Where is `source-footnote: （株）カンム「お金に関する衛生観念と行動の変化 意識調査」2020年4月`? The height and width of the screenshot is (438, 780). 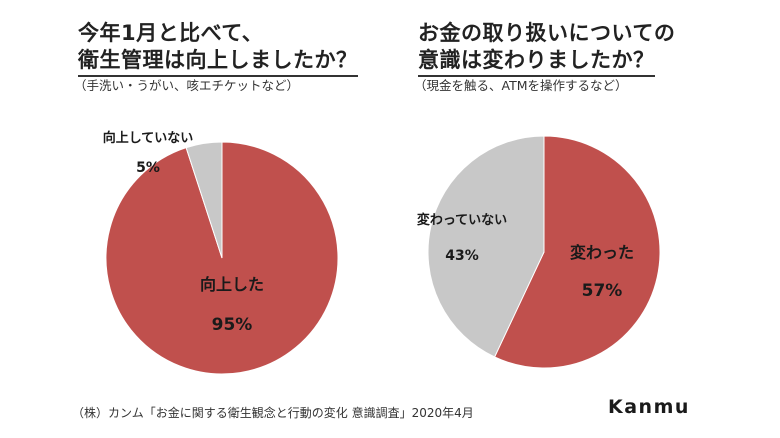 source-footnote: （株）カンム「お金に関する衛生観念と行動の変化 意識調査」2020年4月 is located at coordinates (273, 413).